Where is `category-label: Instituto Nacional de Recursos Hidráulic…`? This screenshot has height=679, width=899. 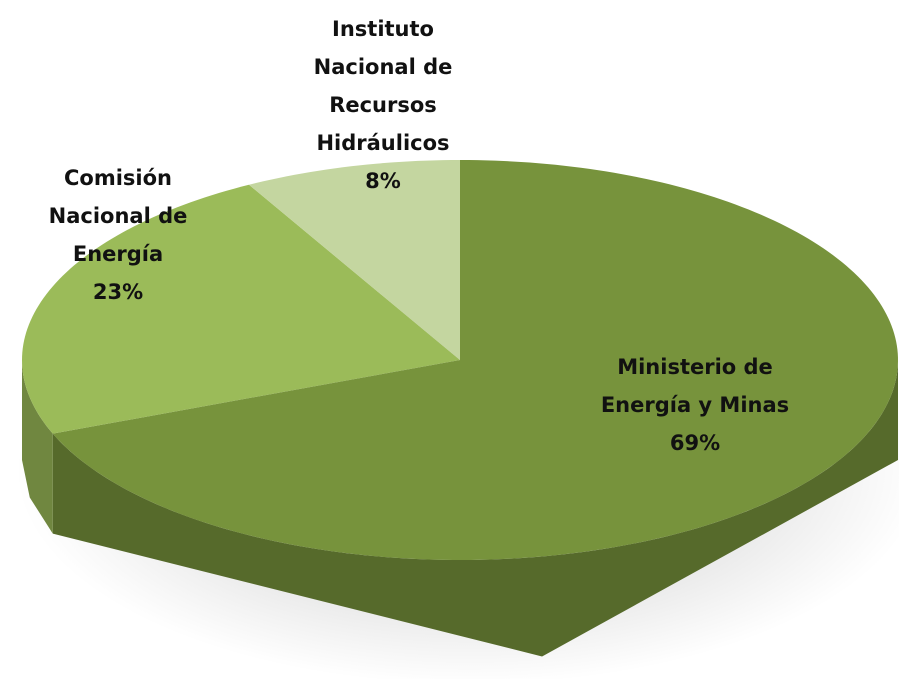
category-label: Instituto Nacional de Recursos Hidráulic… is located at coordinates (383, 86).